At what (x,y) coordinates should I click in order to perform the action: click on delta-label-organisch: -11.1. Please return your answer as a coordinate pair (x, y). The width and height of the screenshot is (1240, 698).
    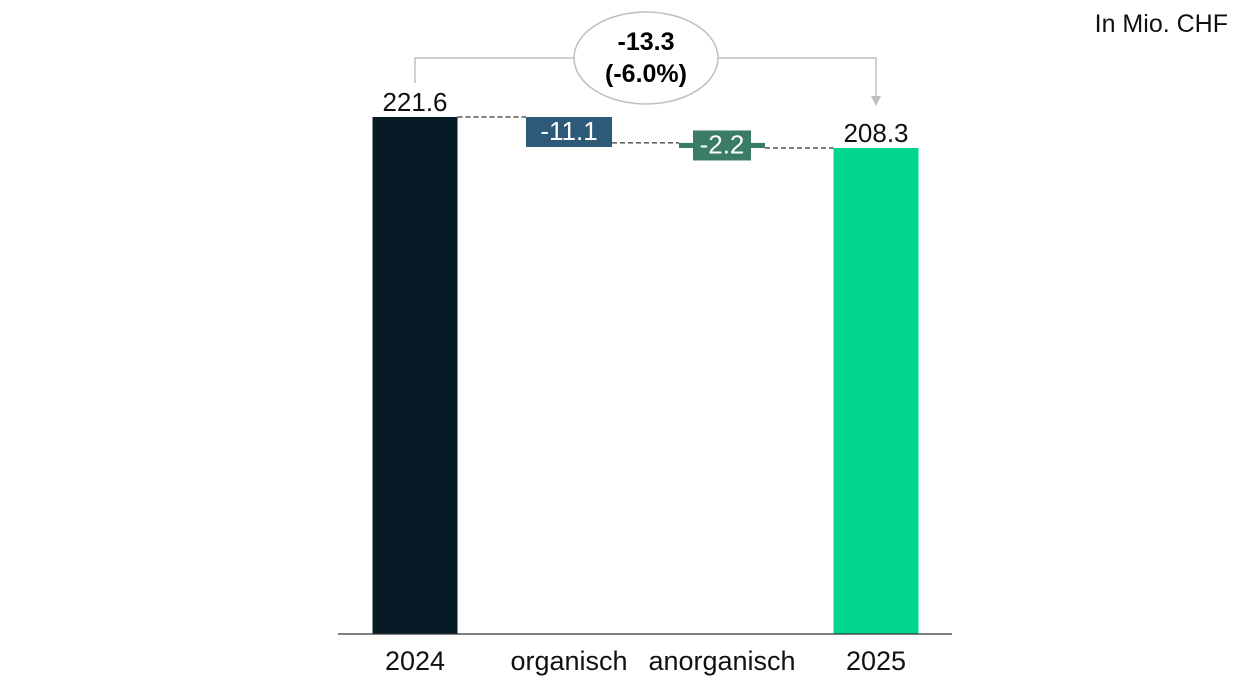
    Looking at the image, I should click on (568, 131).